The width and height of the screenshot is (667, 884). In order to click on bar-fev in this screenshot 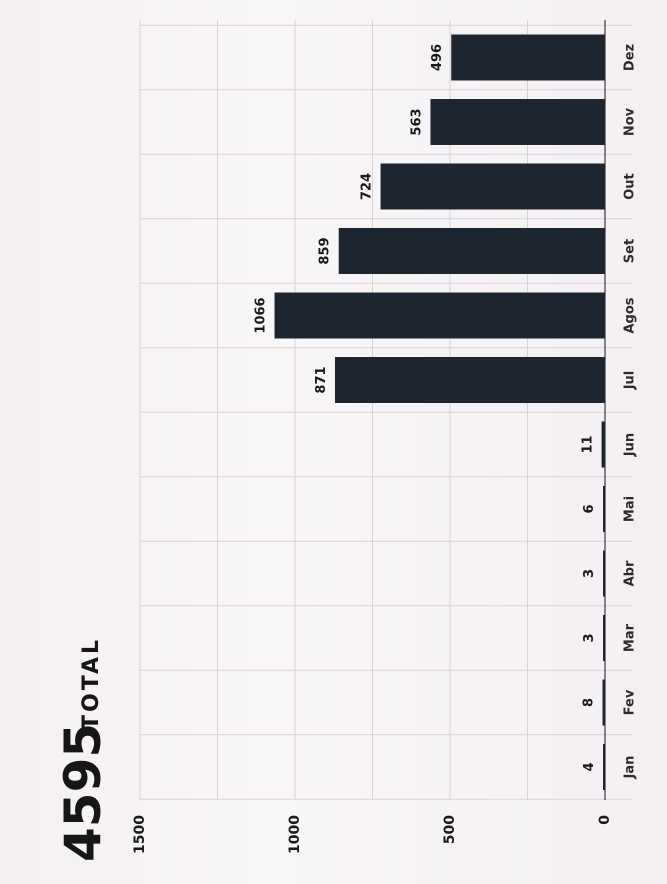, I will do `click(603, 702)`.